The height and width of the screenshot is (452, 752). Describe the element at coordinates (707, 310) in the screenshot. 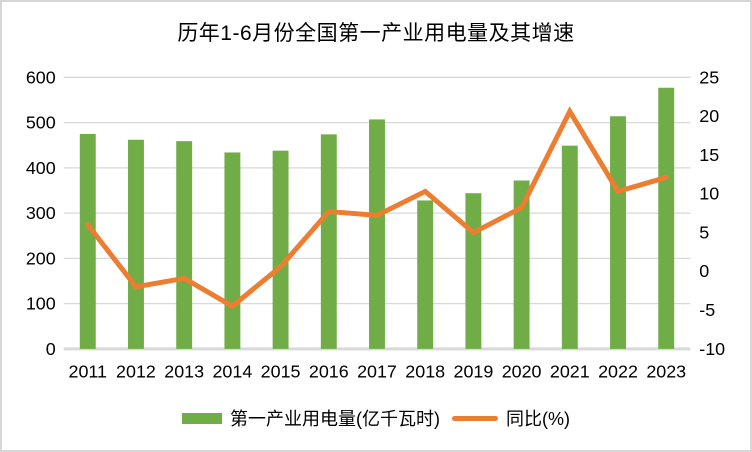

I see `right-axis-tick-label: -5` at that location.